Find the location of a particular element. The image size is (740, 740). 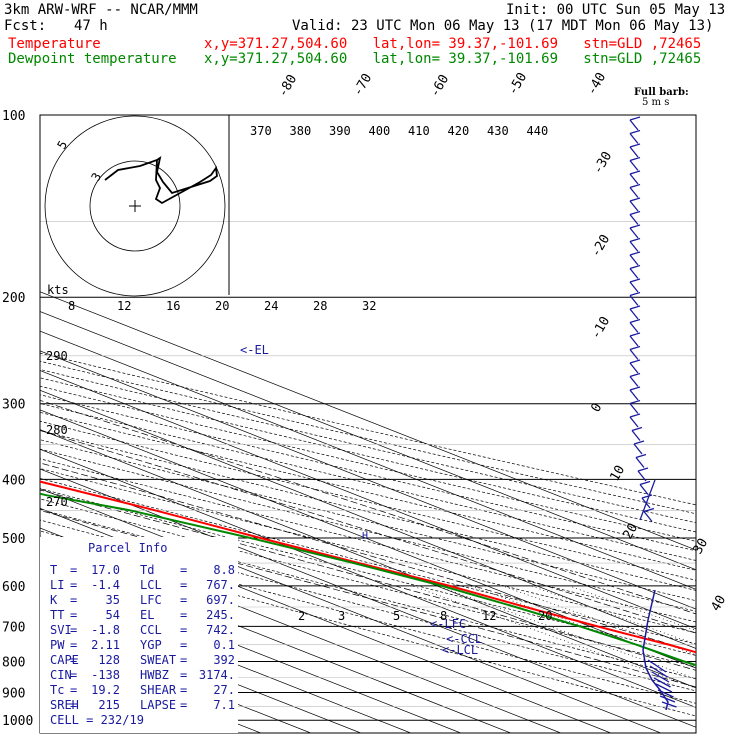

theta-label: 390 is located at coordinates (340, 131).